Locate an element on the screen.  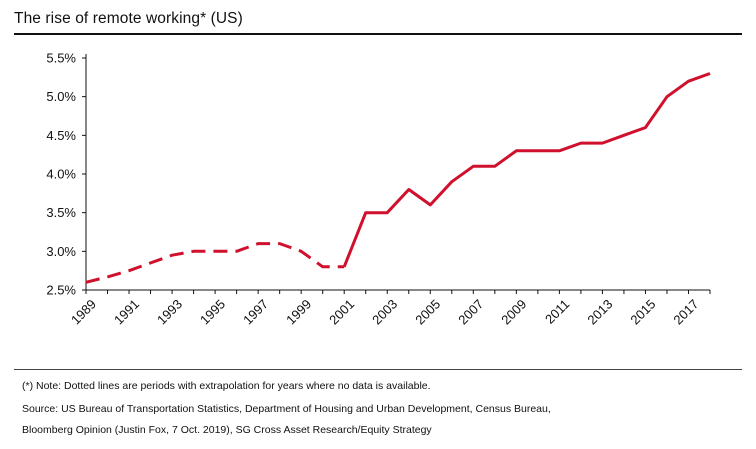
x-tick-label: 2011 is located at coordinates (557, 311).